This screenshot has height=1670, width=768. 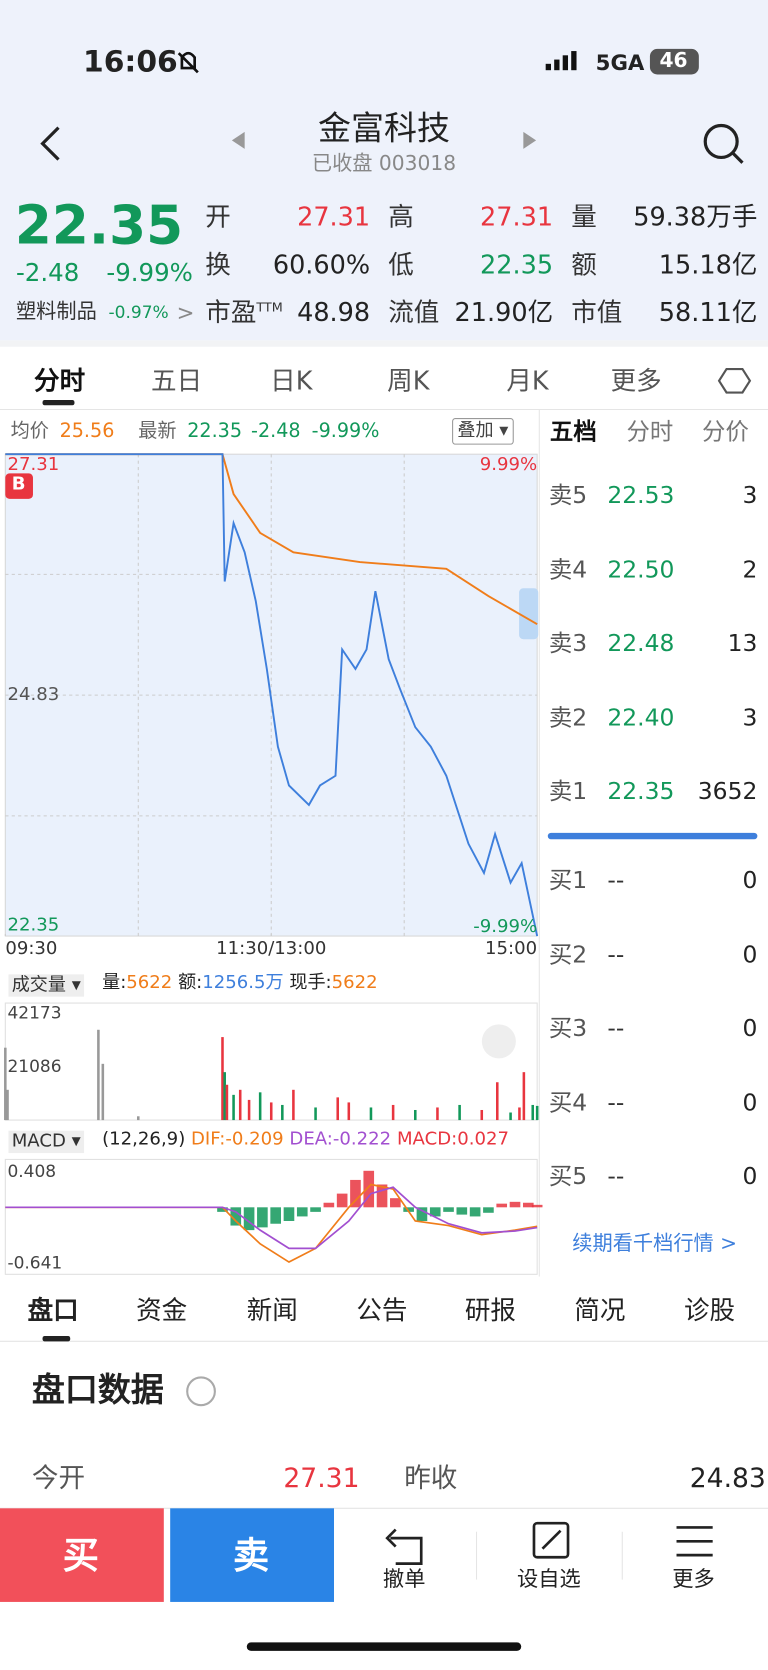 What do you see at coordinates (238, 140) in the screenshot?
I see `prev-icon` at bounding box center [238, 140].